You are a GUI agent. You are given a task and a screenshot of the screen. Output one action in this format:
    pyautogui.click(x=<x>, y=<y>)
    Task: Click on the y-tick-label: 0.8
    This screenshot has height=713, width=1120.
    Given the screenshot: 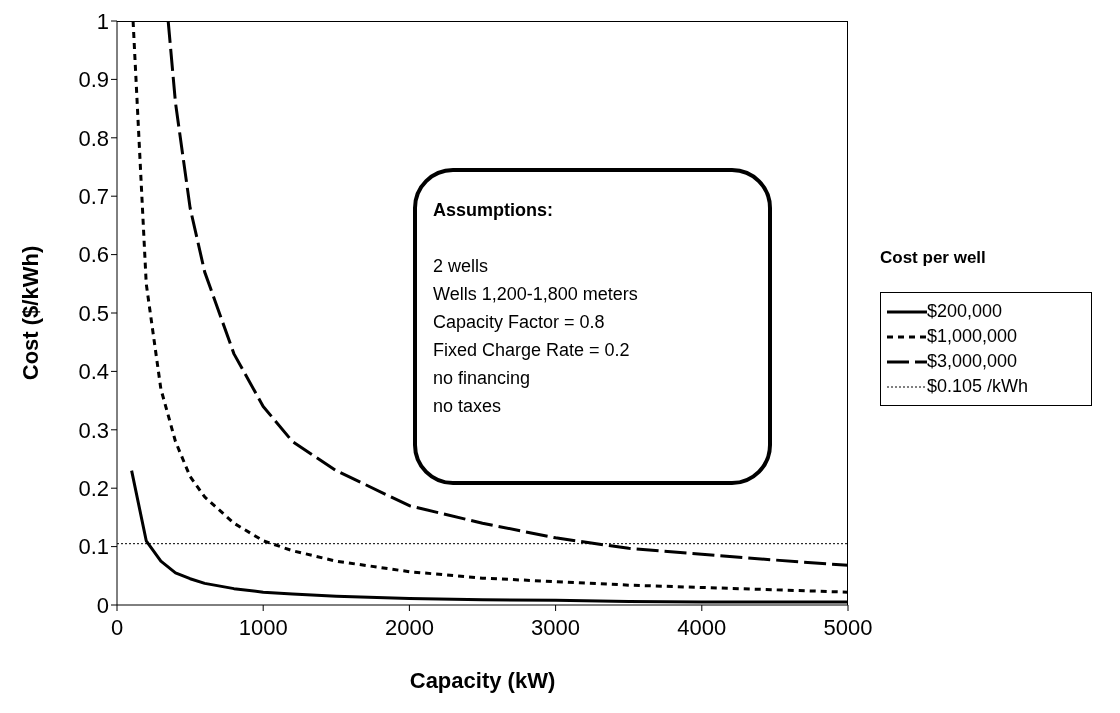 What is the action you would take?
    pyautogui.click(x=93, y=138)
    